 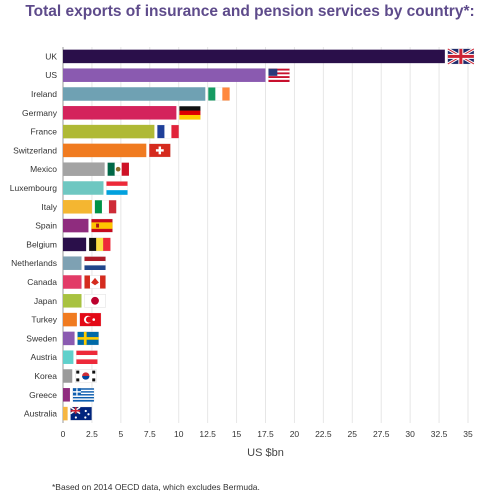 I want to click on bar-ireland, so click(x=134, y=94).